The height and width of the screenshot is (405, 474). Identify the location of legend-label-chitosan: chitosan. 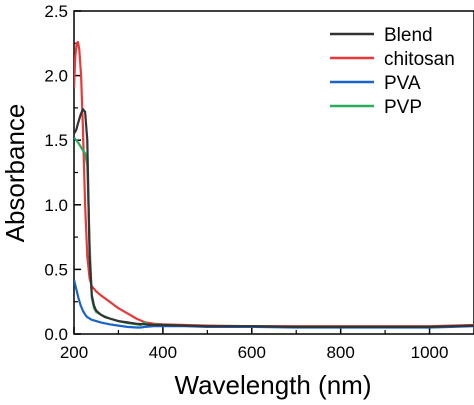
(419, 59).